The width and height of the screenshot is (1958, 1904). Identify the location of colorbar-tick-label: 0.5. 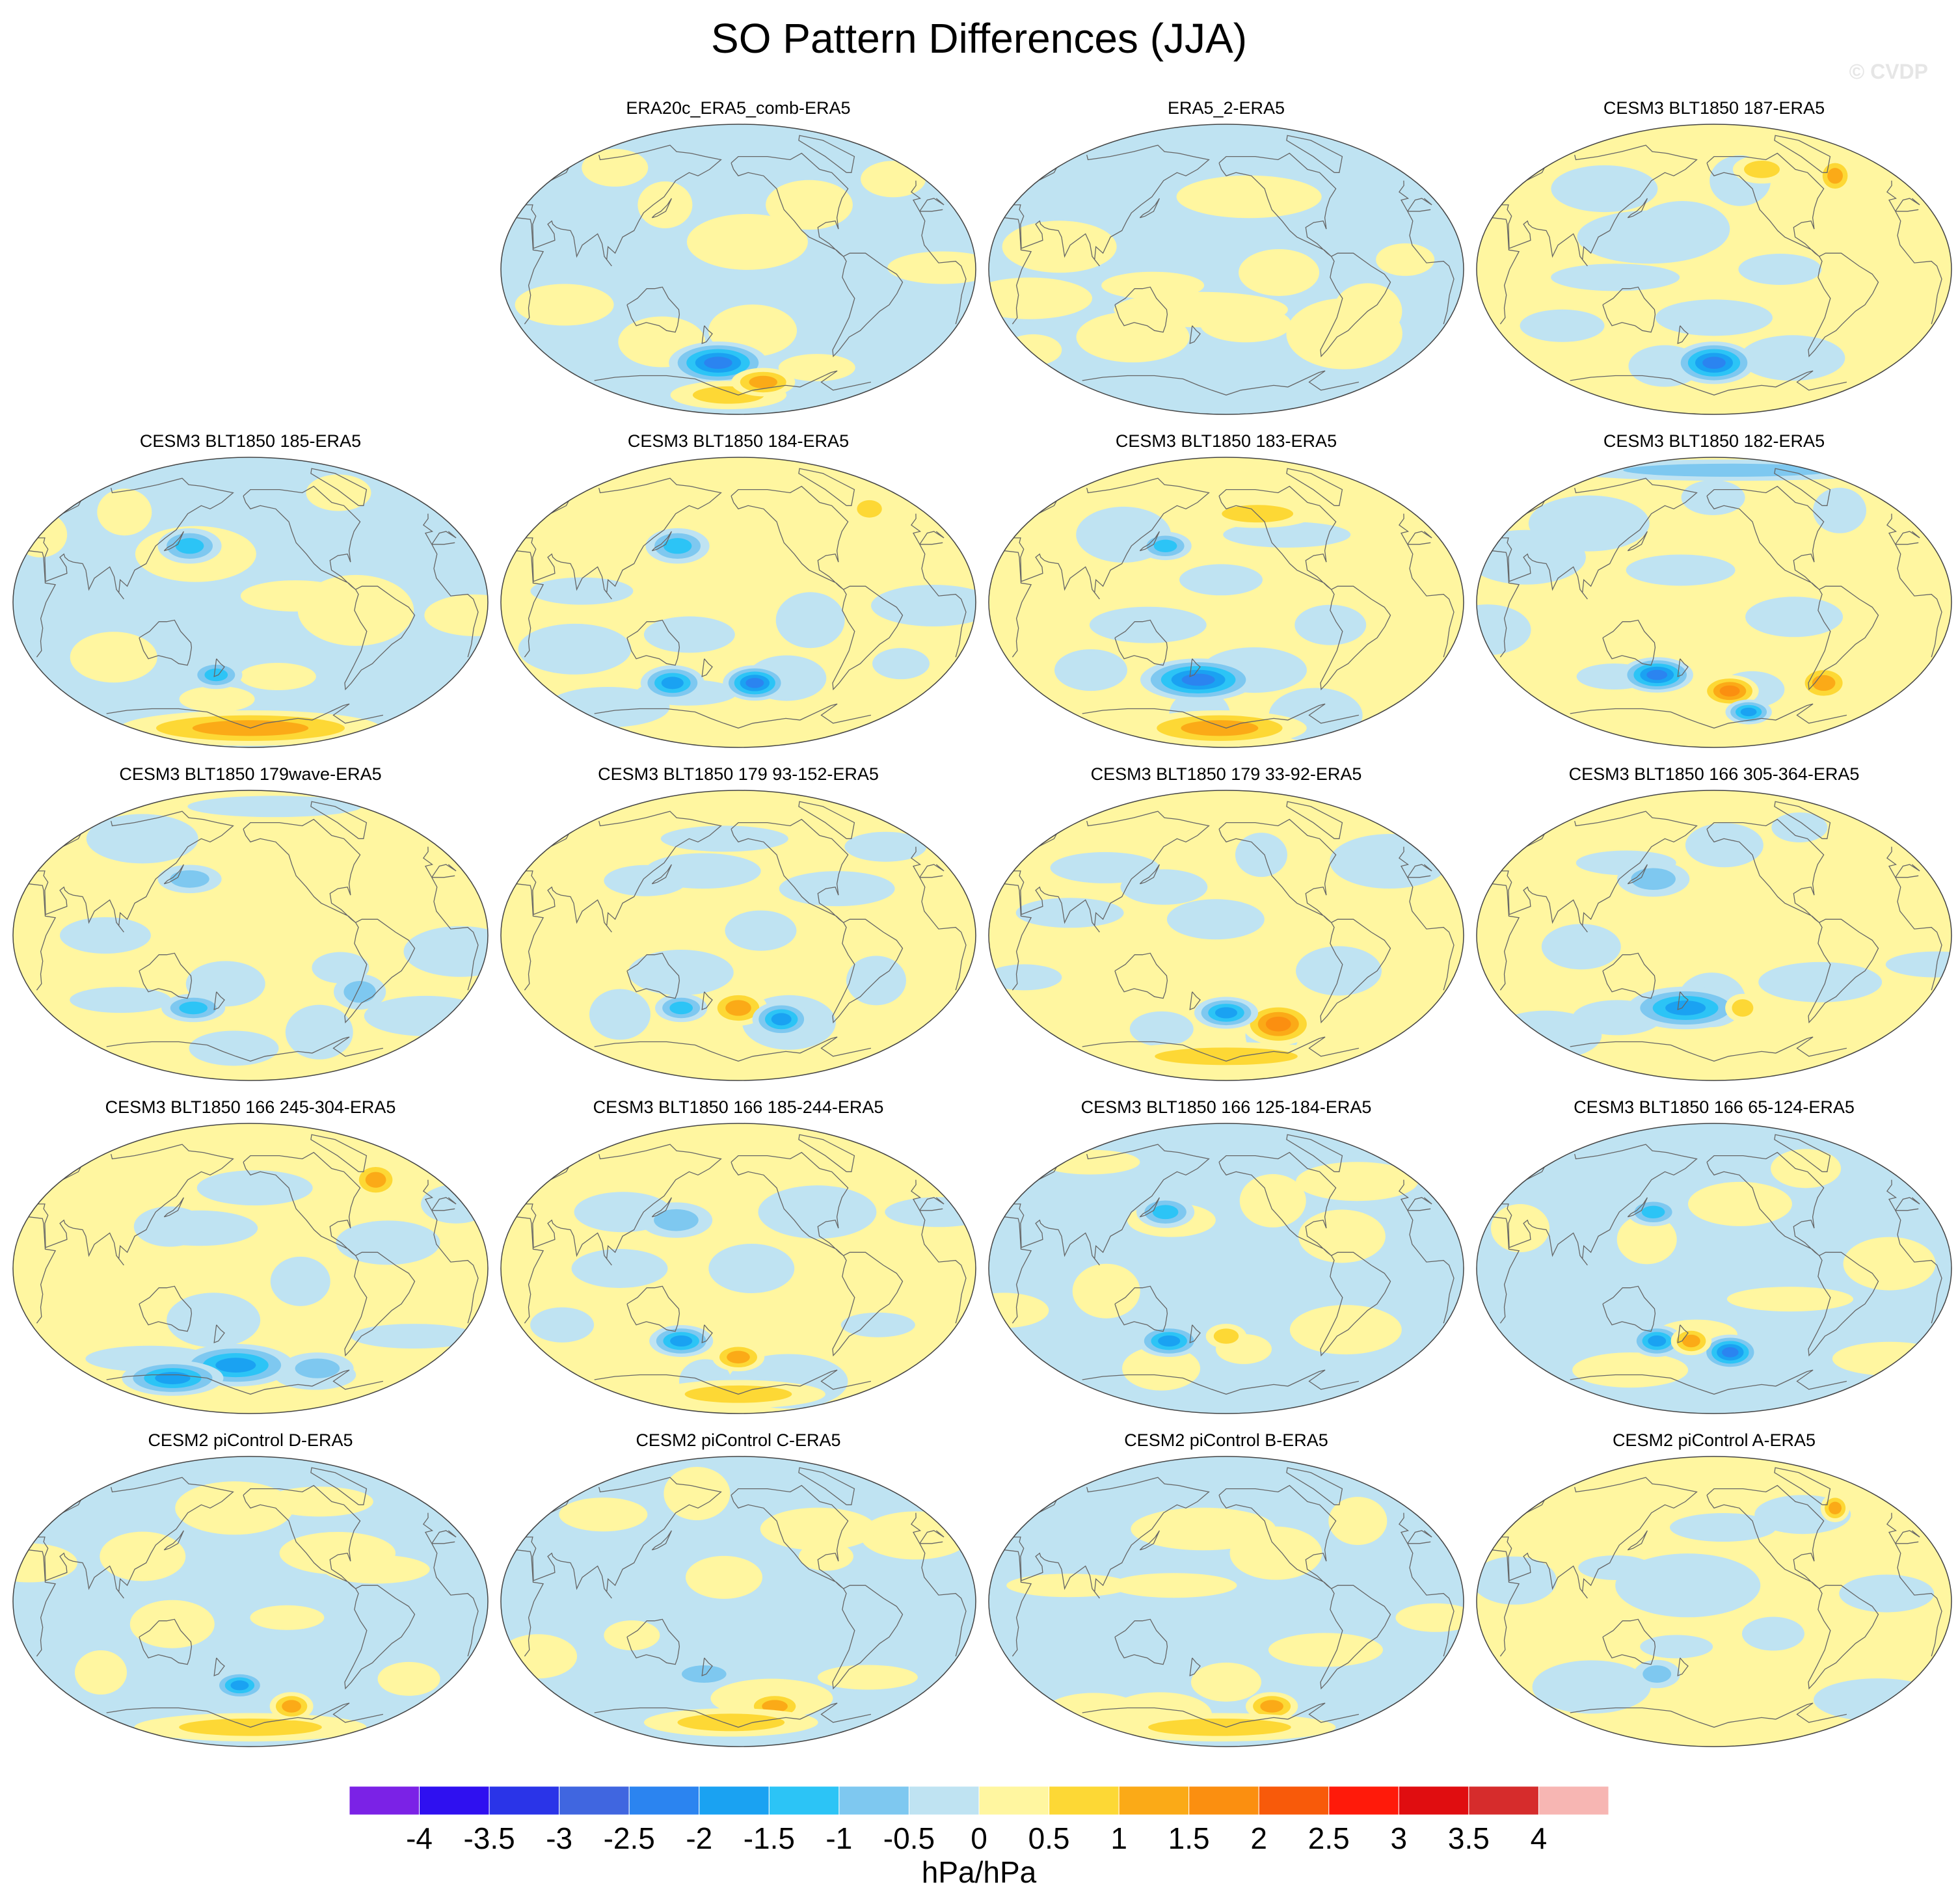
(1049, 1838).